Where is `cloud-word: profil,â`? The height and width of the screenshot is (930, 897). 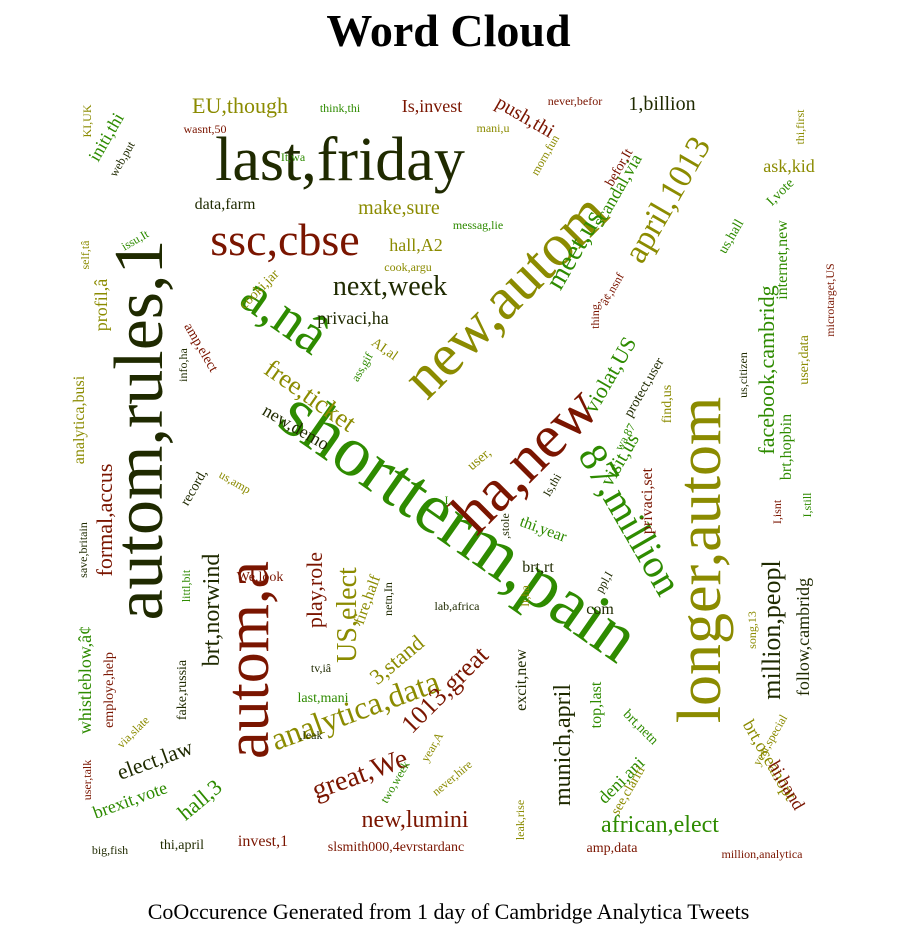 cloud-word: profil,â is located at coordinates (101, 305).